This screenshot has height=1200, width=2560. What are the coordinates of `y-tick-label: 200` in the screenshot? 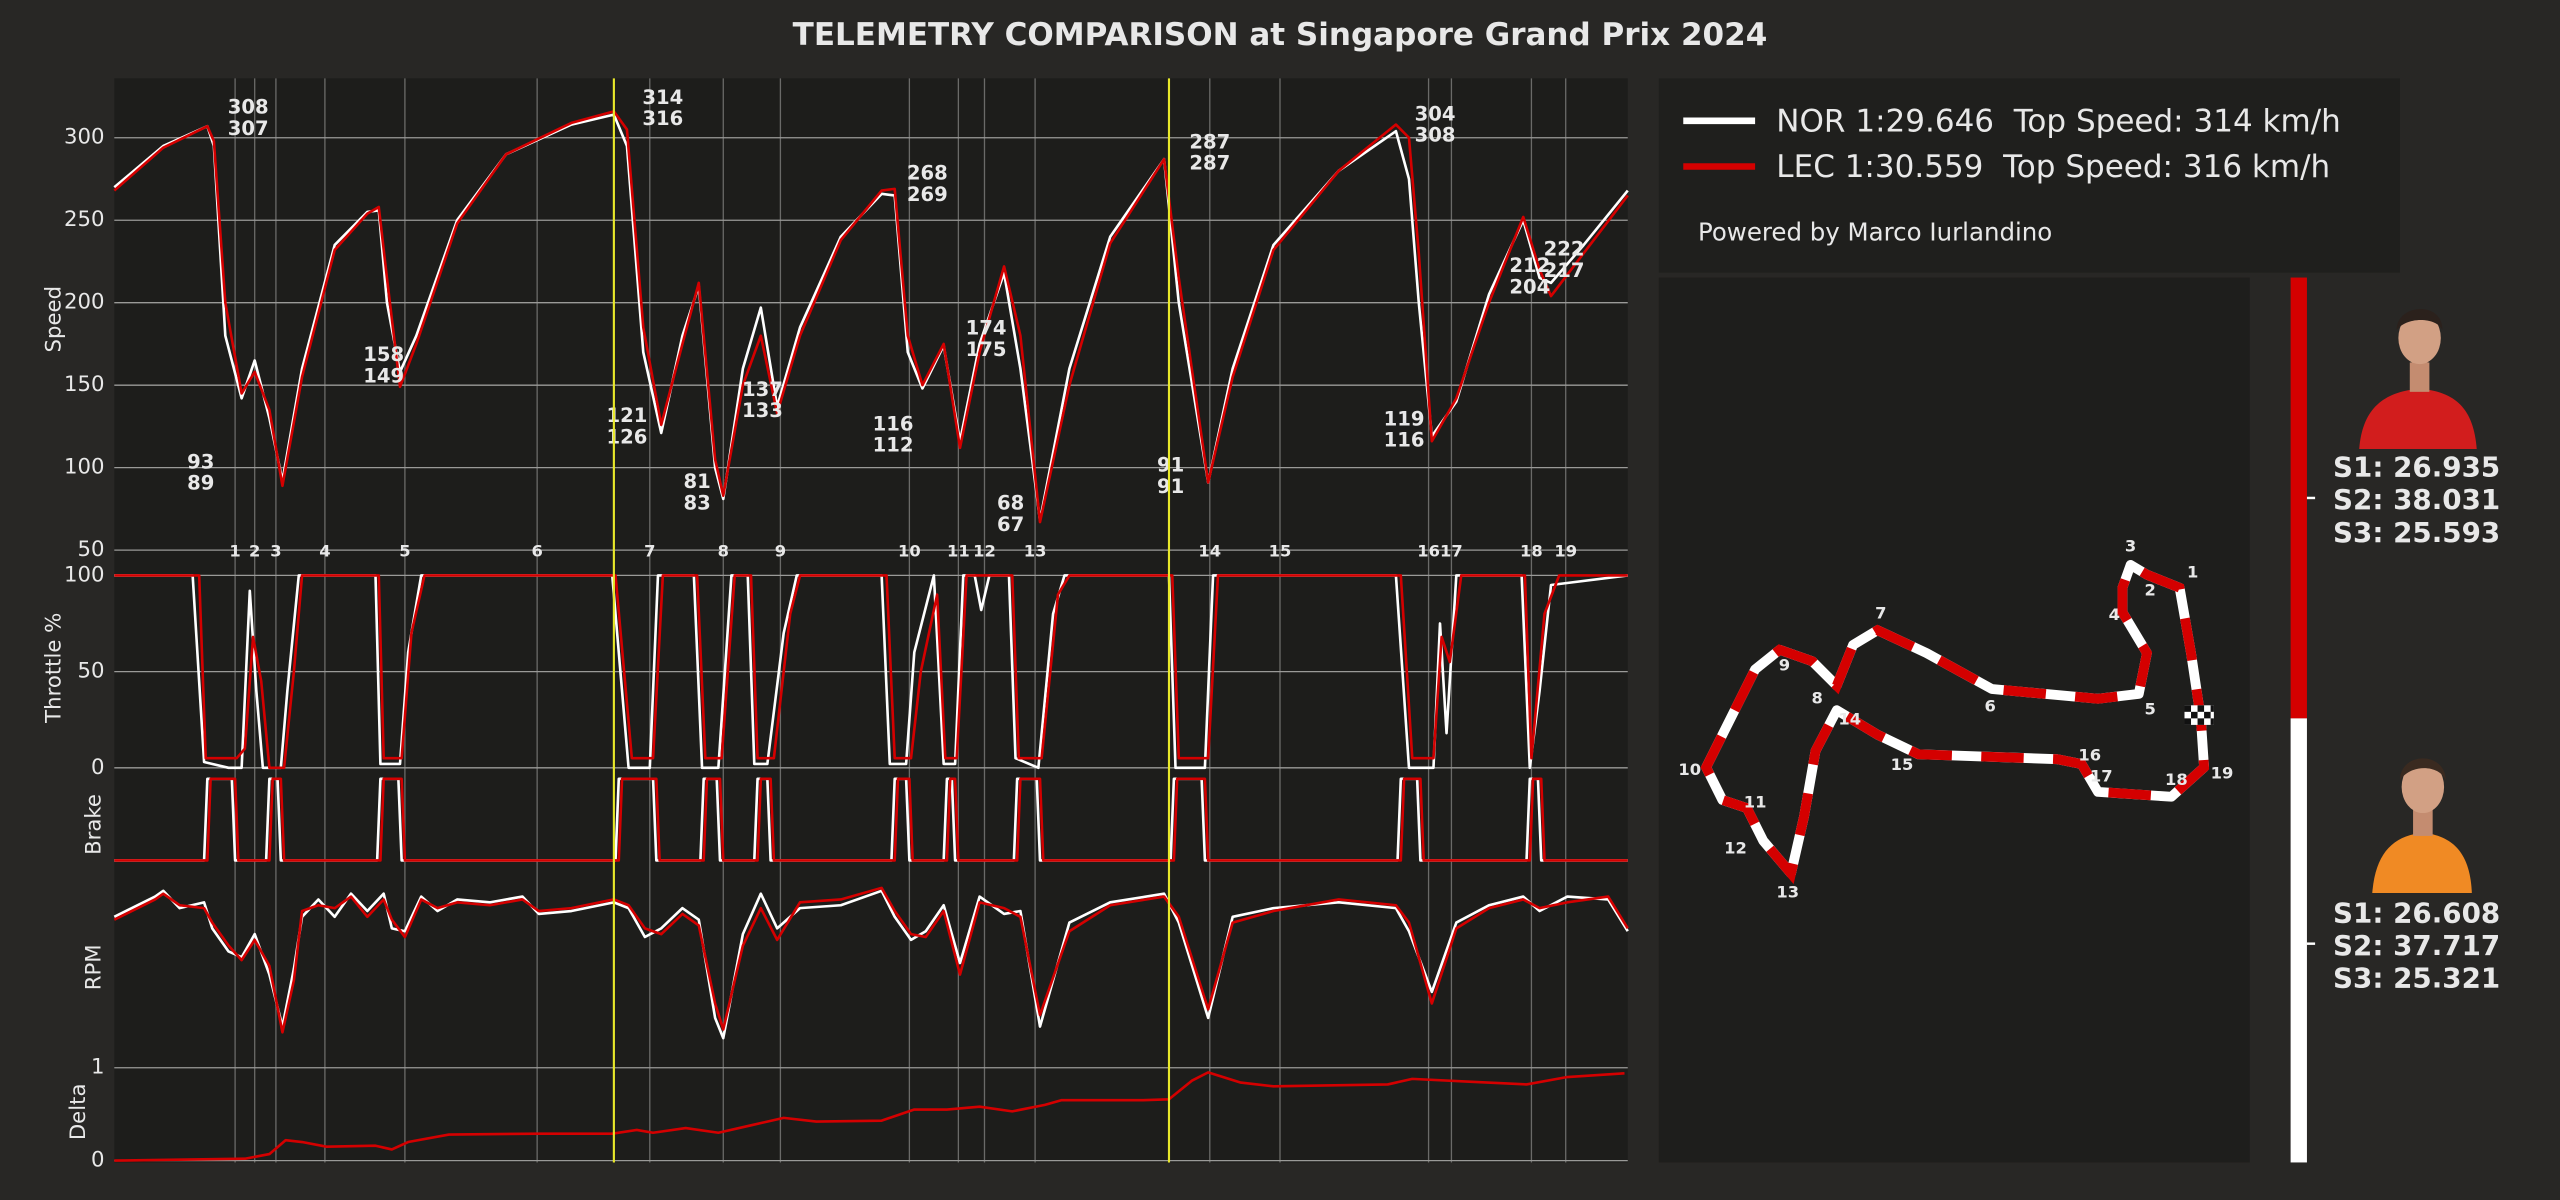 It's located at (84, 302).